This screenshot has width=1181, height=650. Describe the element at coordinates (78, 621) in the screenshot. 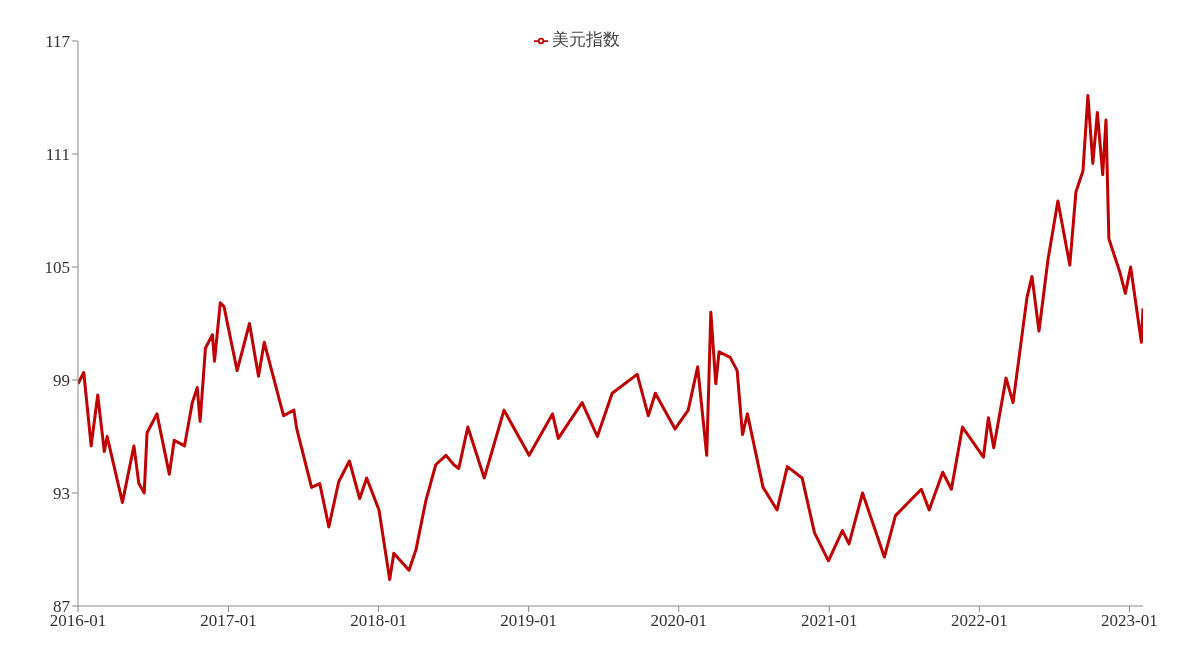

I see `x-tick-label: 2016-01` at that location.